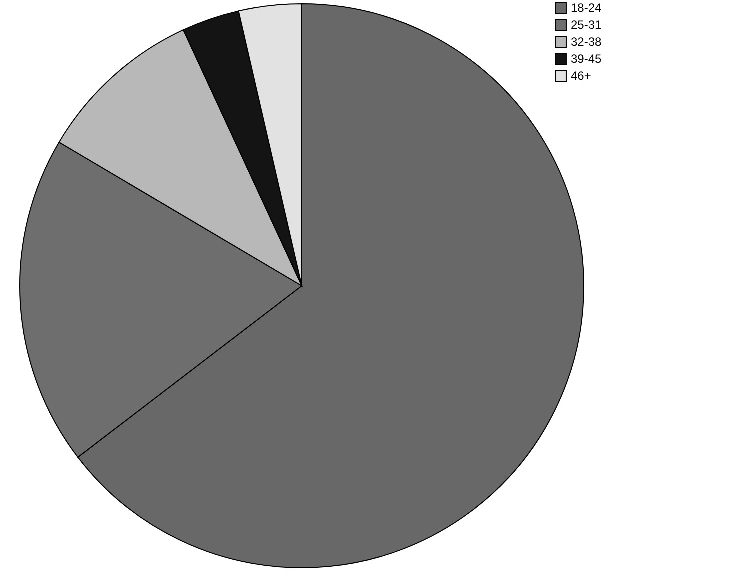 The width and height of the screenshot is (747, 572). Describe the element at coordinates (586, 42) in the screenshot. I see `legend-label: 32-38` at that location.